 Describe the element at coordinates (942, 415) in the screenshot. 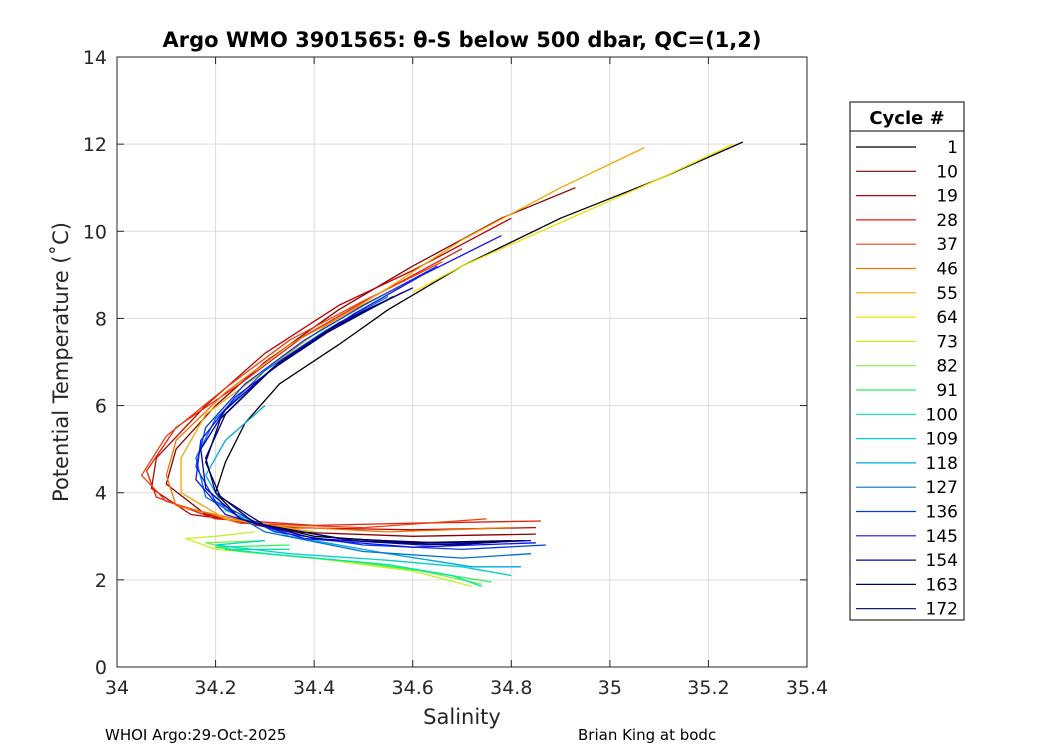

I see `legend-label-100: 100` at that location.